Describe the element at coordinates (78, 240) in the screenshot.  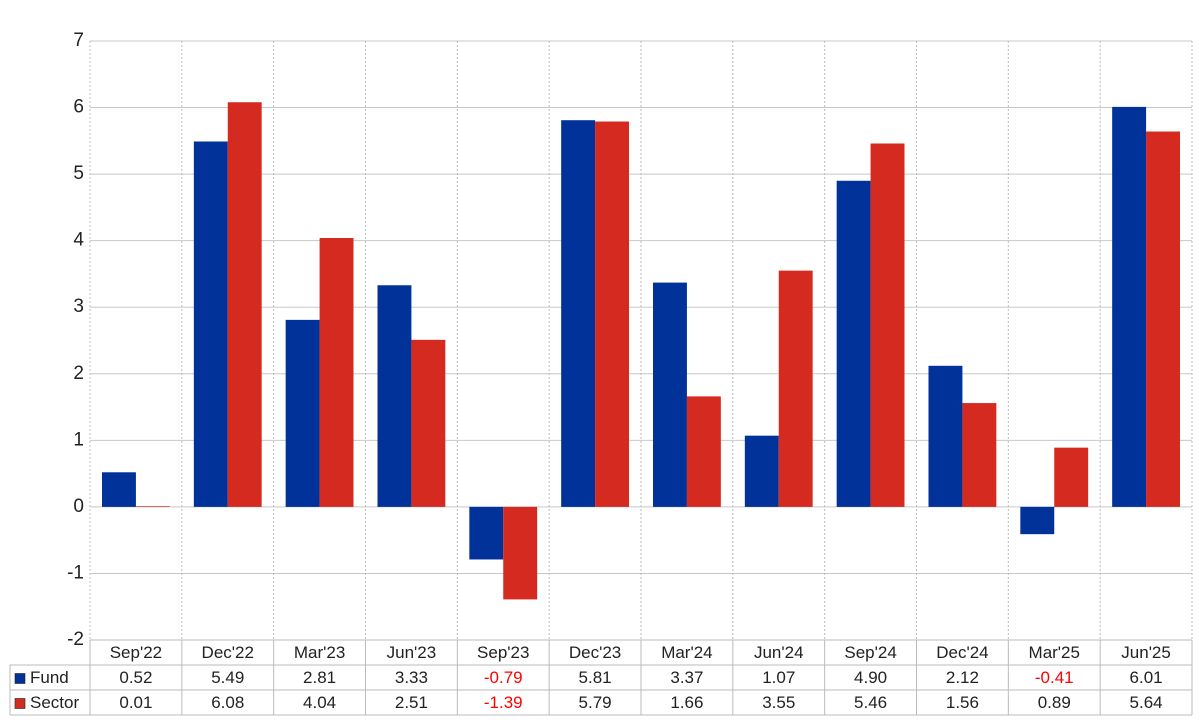
I see `y-tick-label: 4` at that location.